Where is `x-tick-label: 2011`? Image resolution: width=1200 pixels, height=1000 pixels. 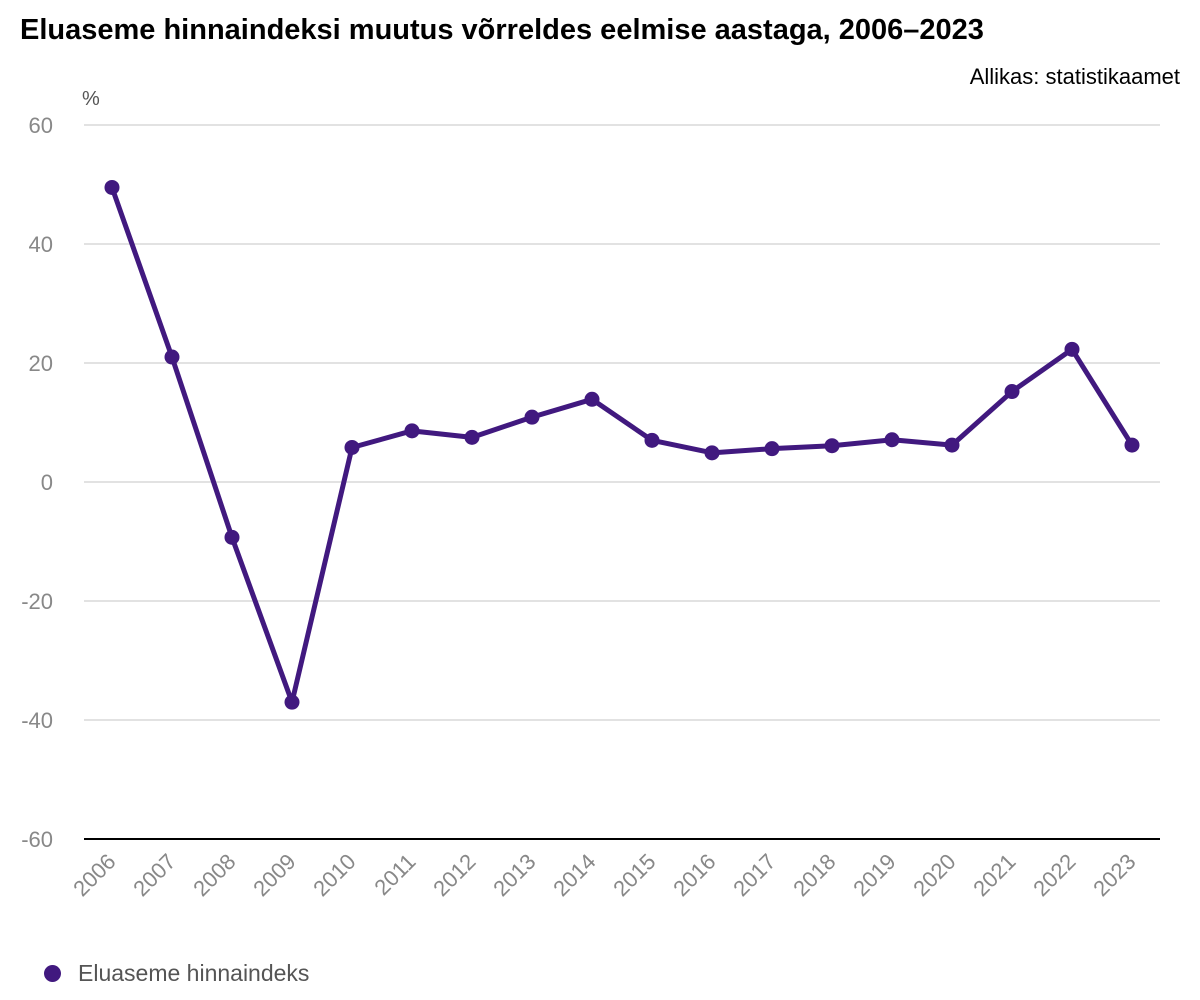 x-tick-label: 2011 is located at coordinates (394, 874).